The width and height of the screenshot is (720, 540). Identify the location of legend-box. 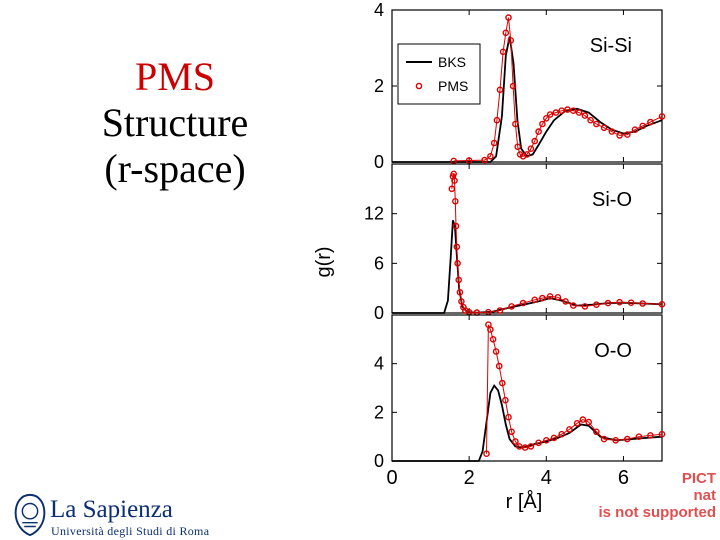
(439, 74).